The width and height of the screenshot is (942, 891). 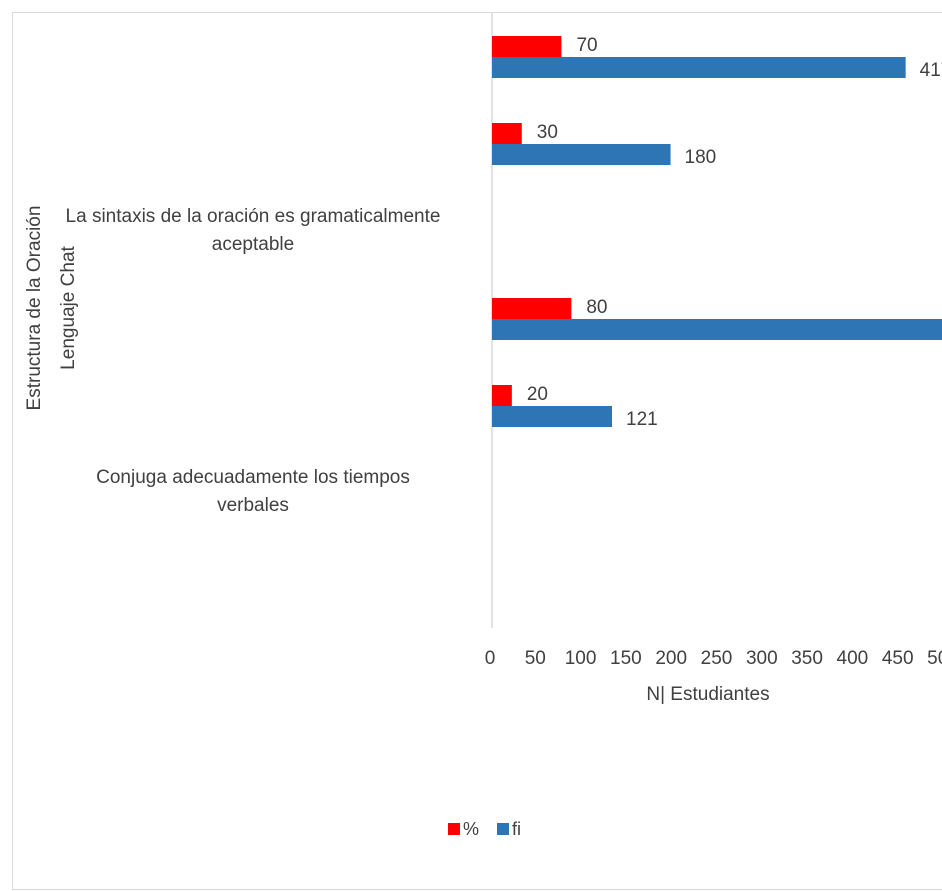 I want to click on category-label-1-line-0: Conjuga adecuadamente los tiempos, so click(x=253, y=477).